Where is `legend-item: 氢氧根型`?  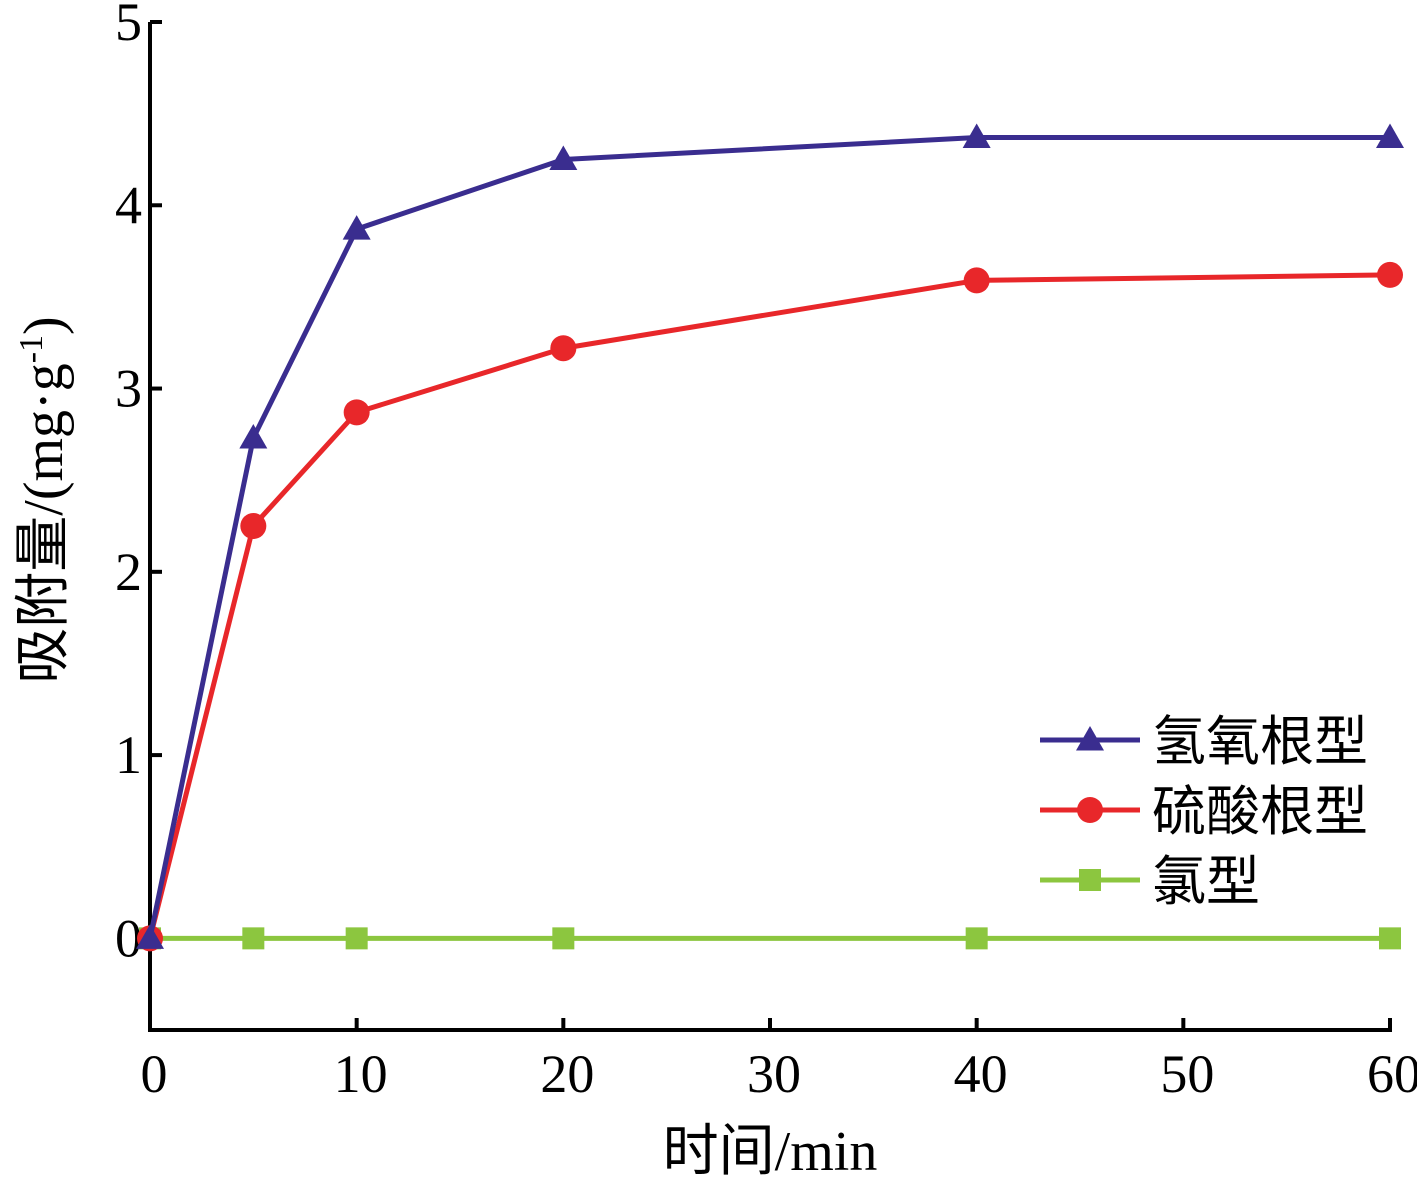 legend-item: 氢氧根型 is located at coordinates (1204, 742).